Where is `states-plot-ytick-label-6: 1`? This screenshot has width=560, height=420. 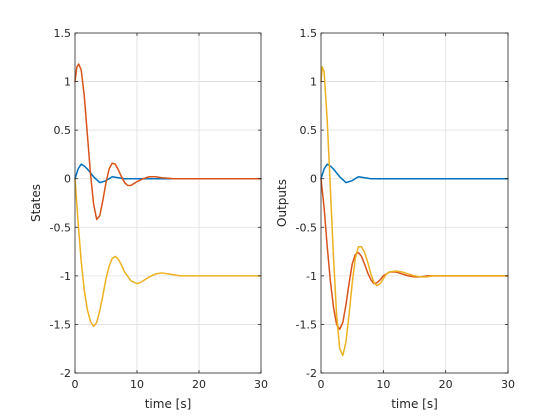 states-plot-ytick-label-6: 1 is located at coordinates (67, 82).